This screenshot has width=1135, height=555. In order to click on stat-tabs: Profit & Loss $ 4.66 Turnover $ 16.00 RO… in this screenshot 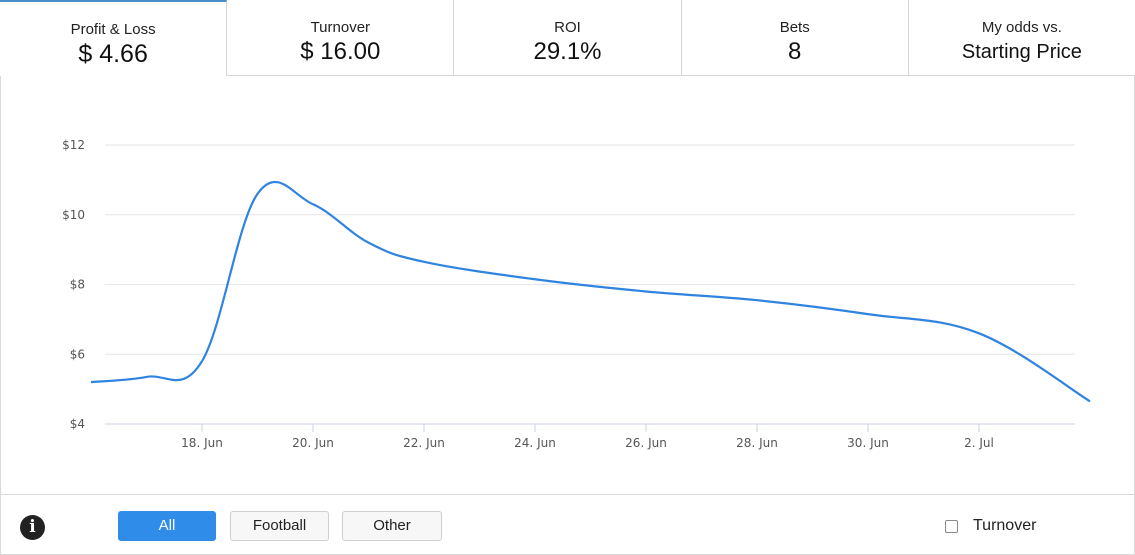, I will do `click(567, 38)`.